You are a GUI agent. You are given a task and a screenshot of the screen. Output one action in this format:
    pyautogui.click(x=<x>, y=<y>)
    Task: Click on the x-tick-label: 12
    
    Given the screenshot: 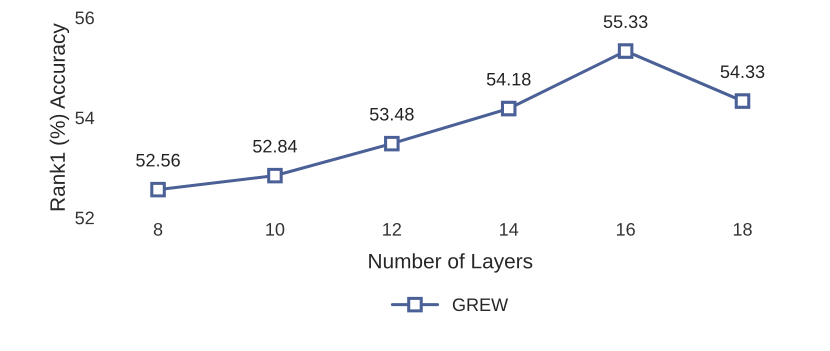 What is the action you would take?
    pyautogui.click(x=392, y=229)
    